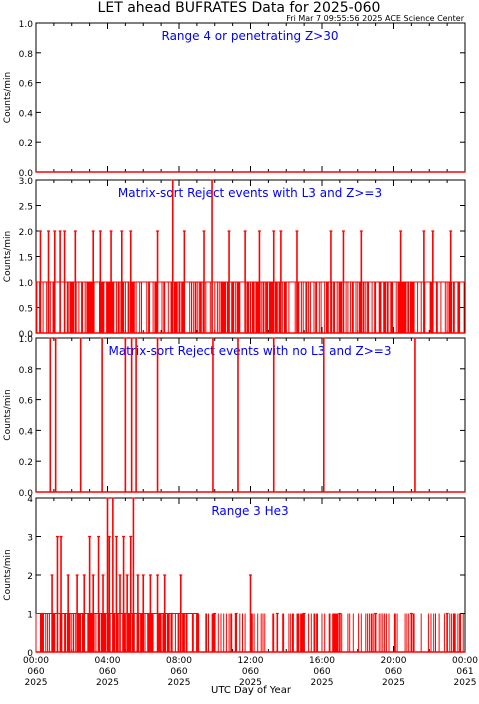 The image size is (479, 704). What do you see at coordinates (30, 500) in the screenshot?
I see `y-tick-label: 4` at bounding box center [30, 500].